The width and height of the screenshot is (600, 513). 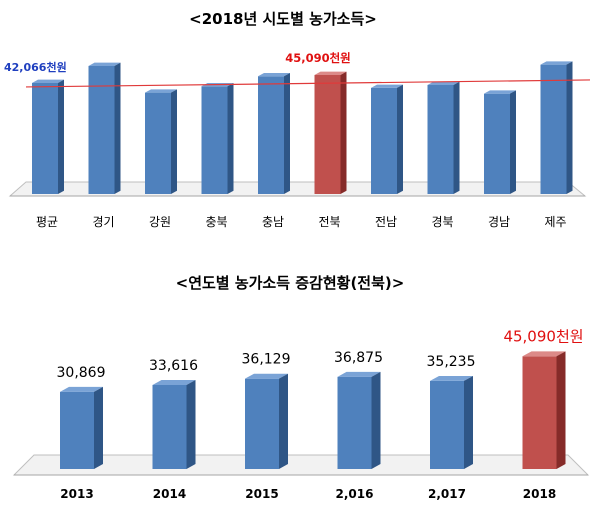 I want to click on chart2-title: <연도별 농가소득 증감현황(전북)>, so click(x=290, y=283).